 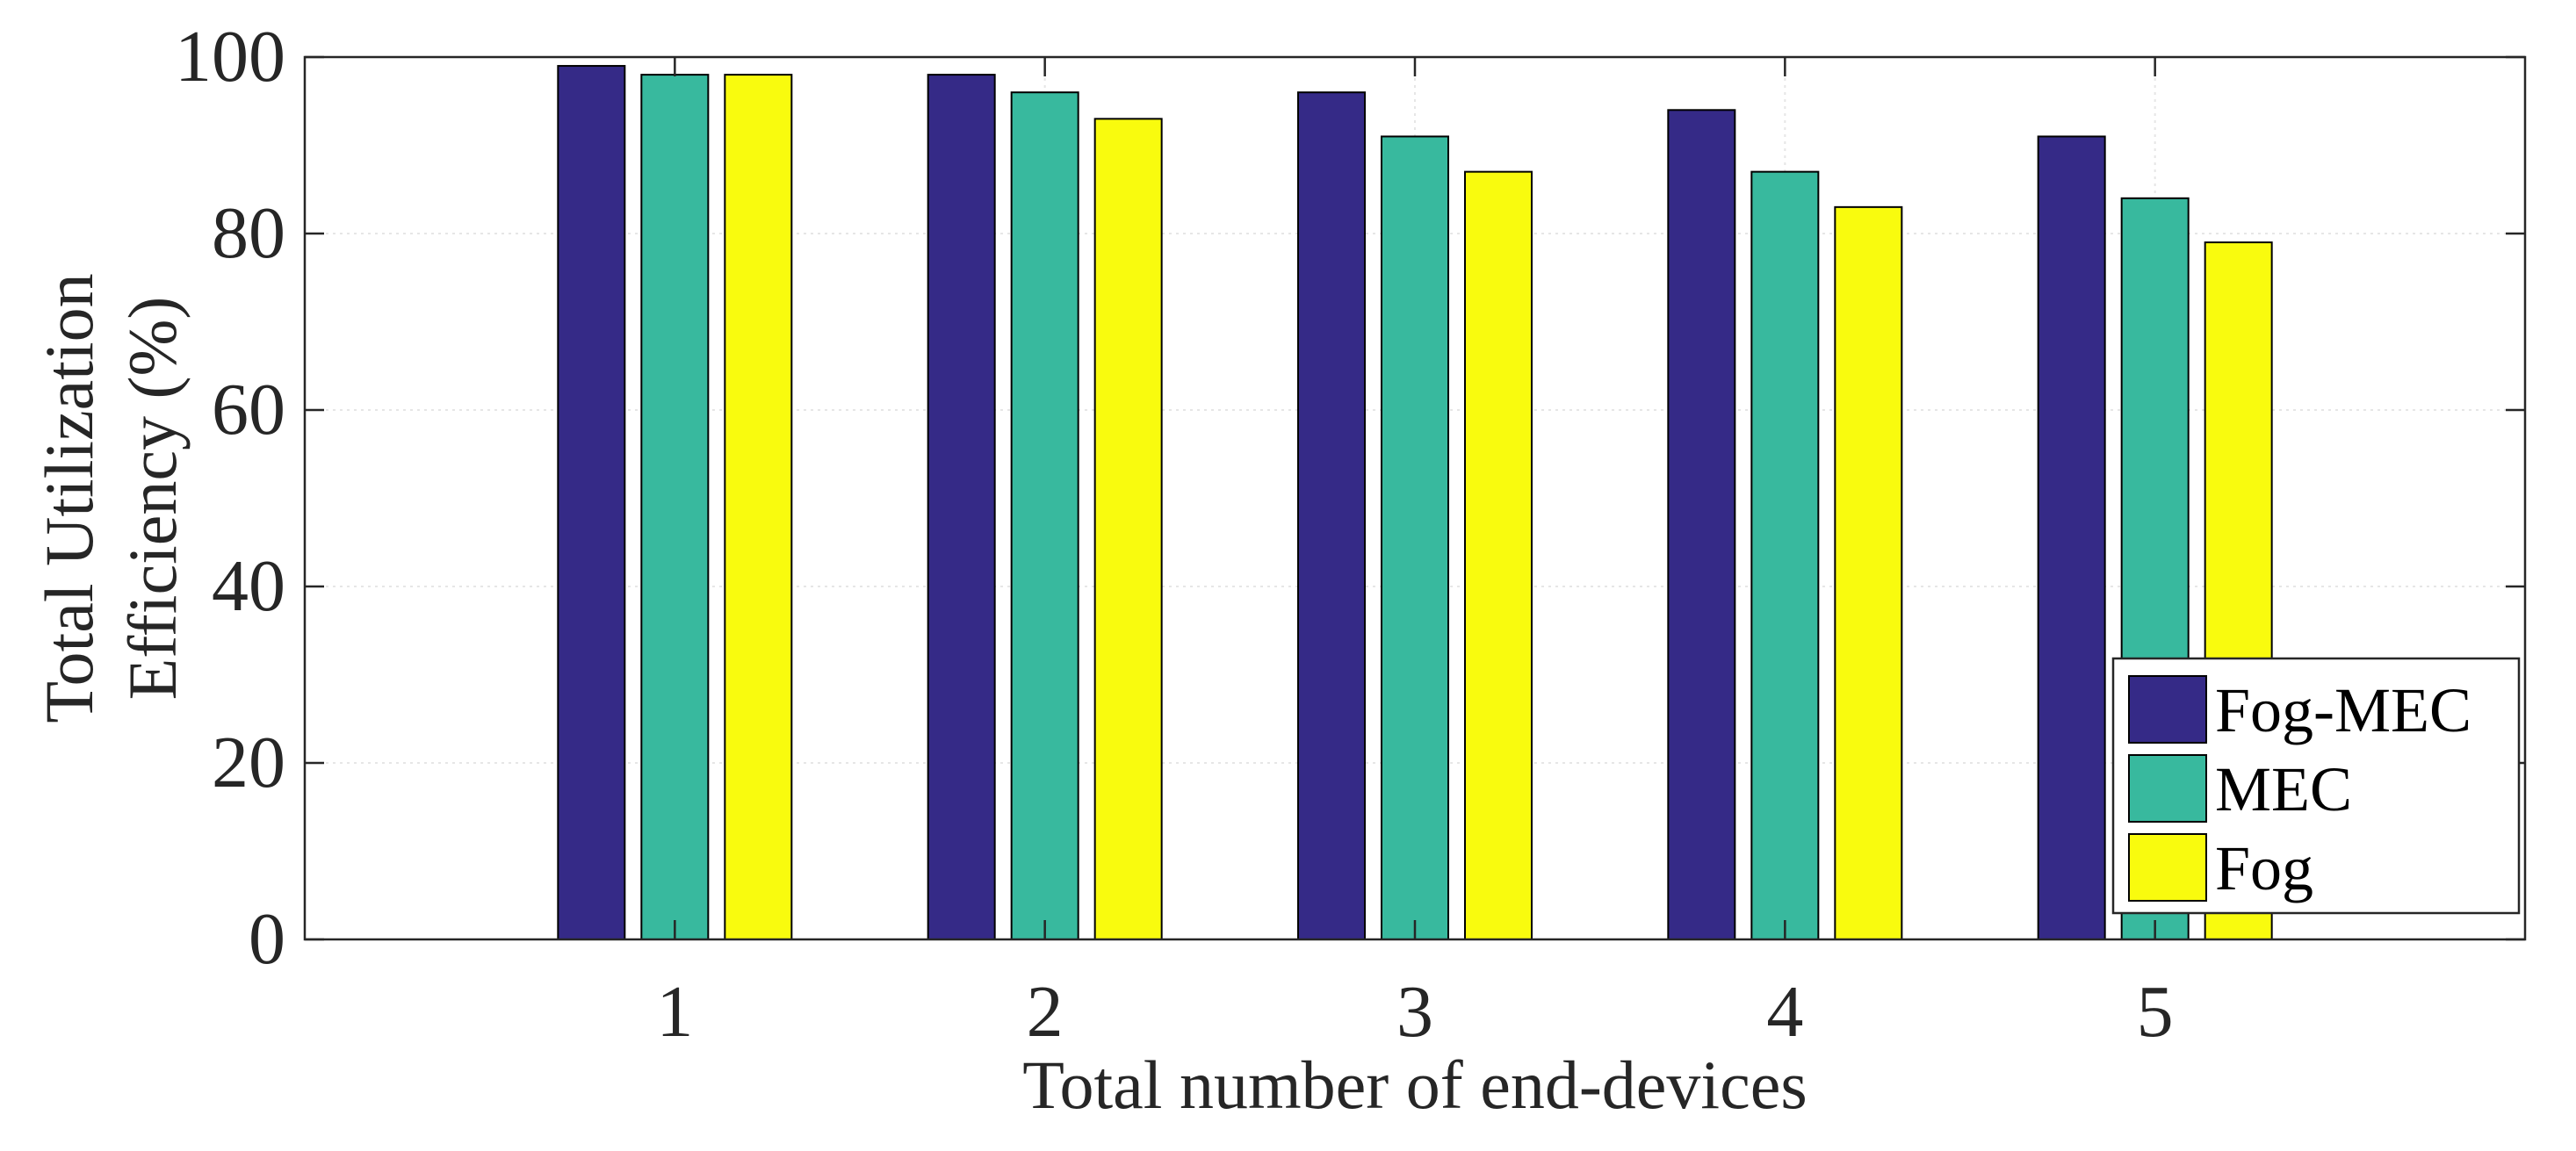 I want to click on legend: Fog-MEC MEC Fog, so click(x=2316, y=786).